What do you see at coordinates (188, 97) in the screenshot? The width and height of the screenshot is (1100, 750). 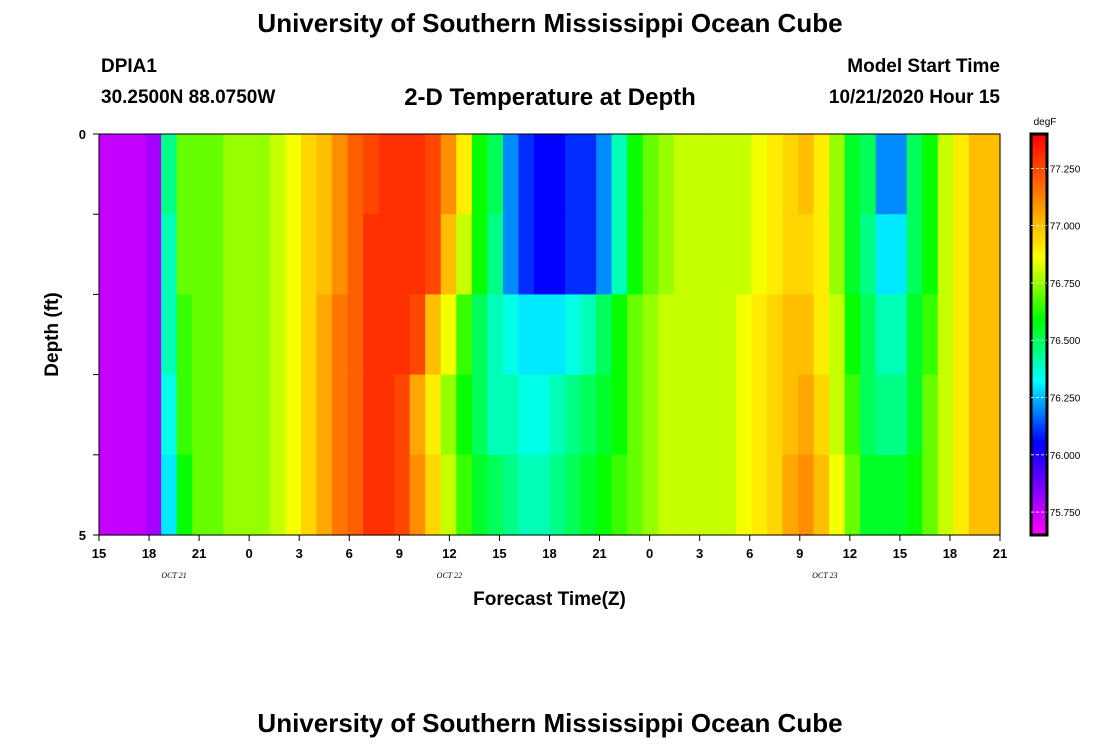 I see `station-coordinates: 30.2500N 88.0750W` at bounding box center [188, 97].